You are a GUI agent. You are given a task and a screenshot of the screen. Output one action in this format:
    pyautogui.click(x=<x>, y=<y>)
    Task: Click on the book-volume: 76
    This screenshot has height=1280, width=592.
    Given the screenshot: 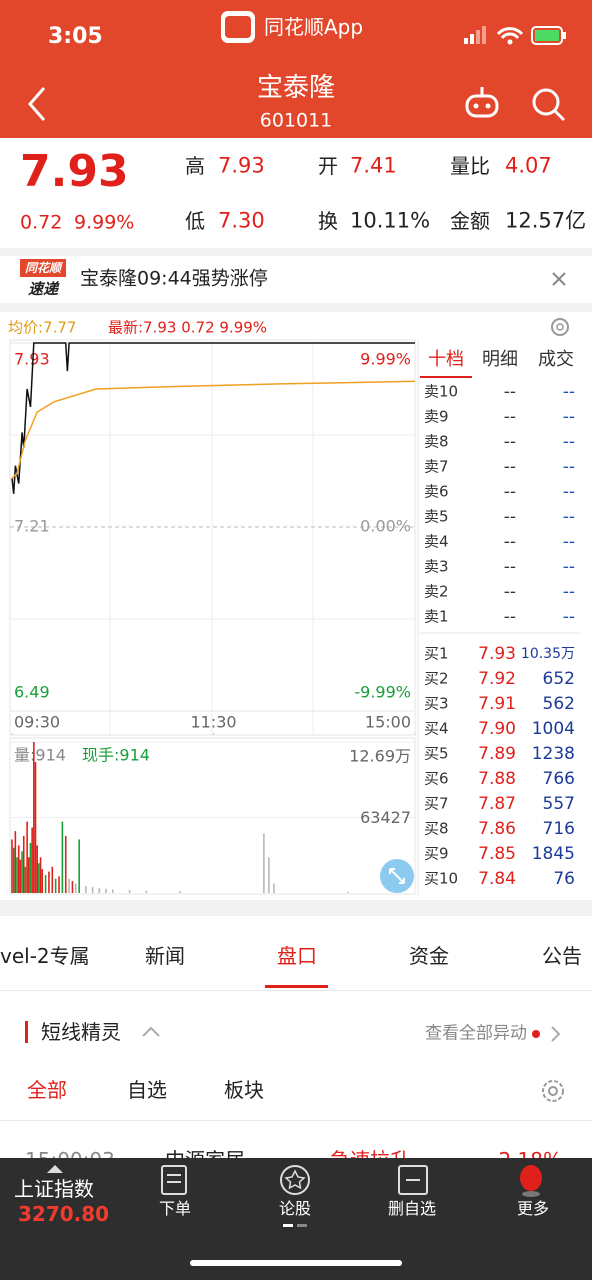 What is the action you would take?
    pyautogui.click(x=564, y=879)
    